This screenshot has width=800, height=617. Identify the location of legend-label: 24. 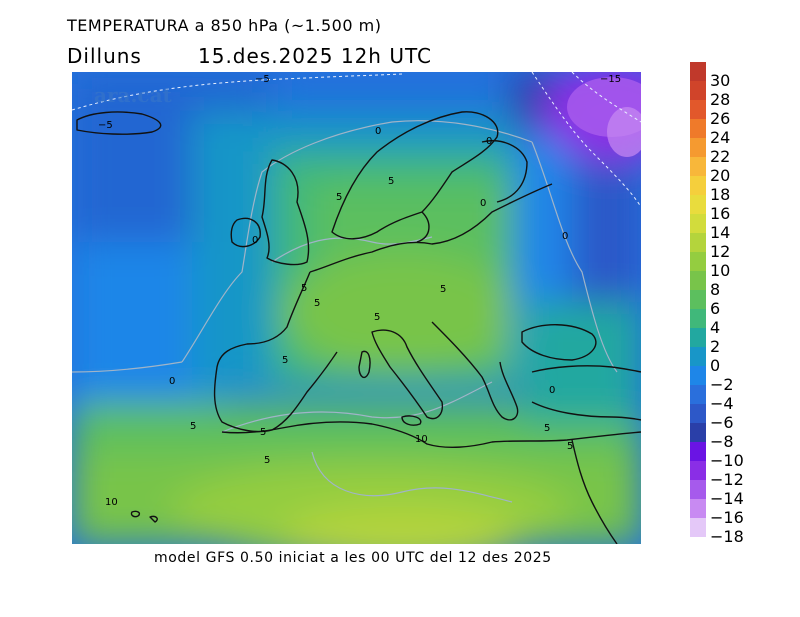
(720, 137).